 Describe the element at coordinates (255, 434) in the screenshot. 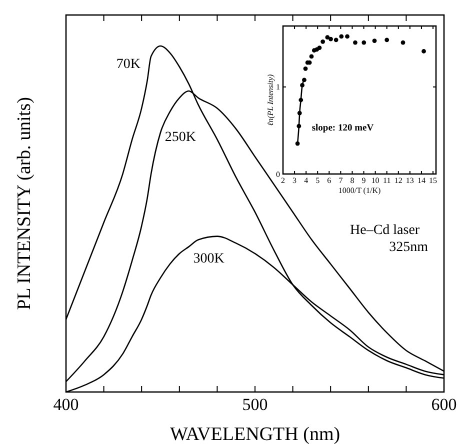

I see `x-axis-title: WAVELENGTH (nm)` at that location.